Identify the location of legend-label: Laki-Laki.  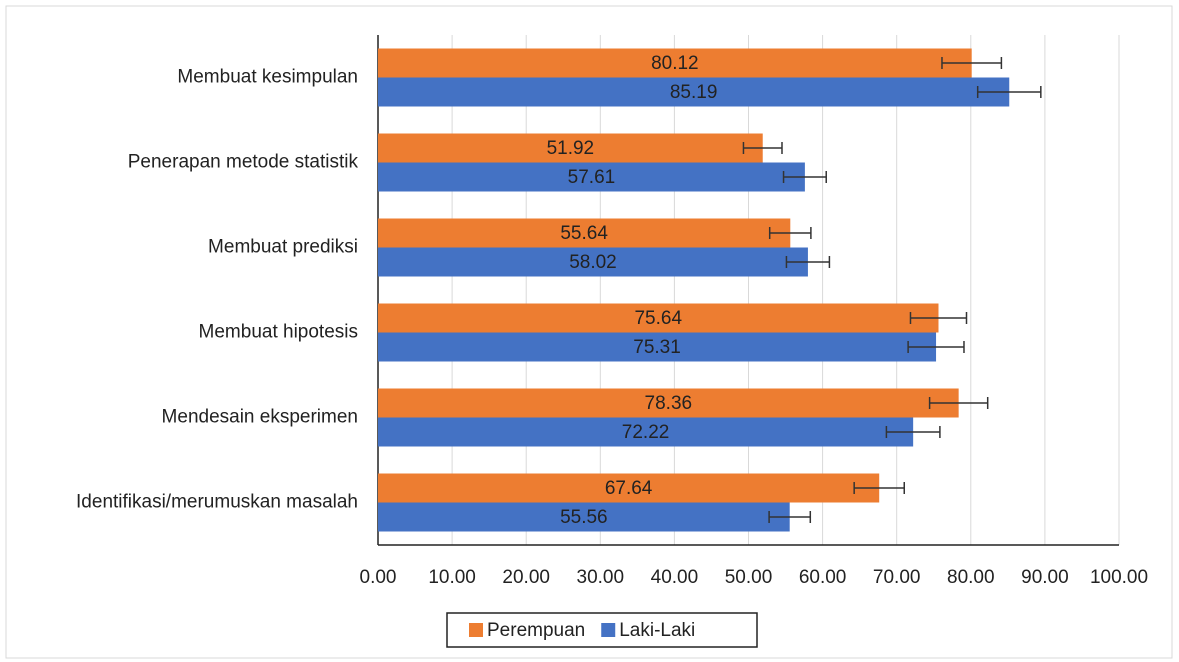
(657, 630).